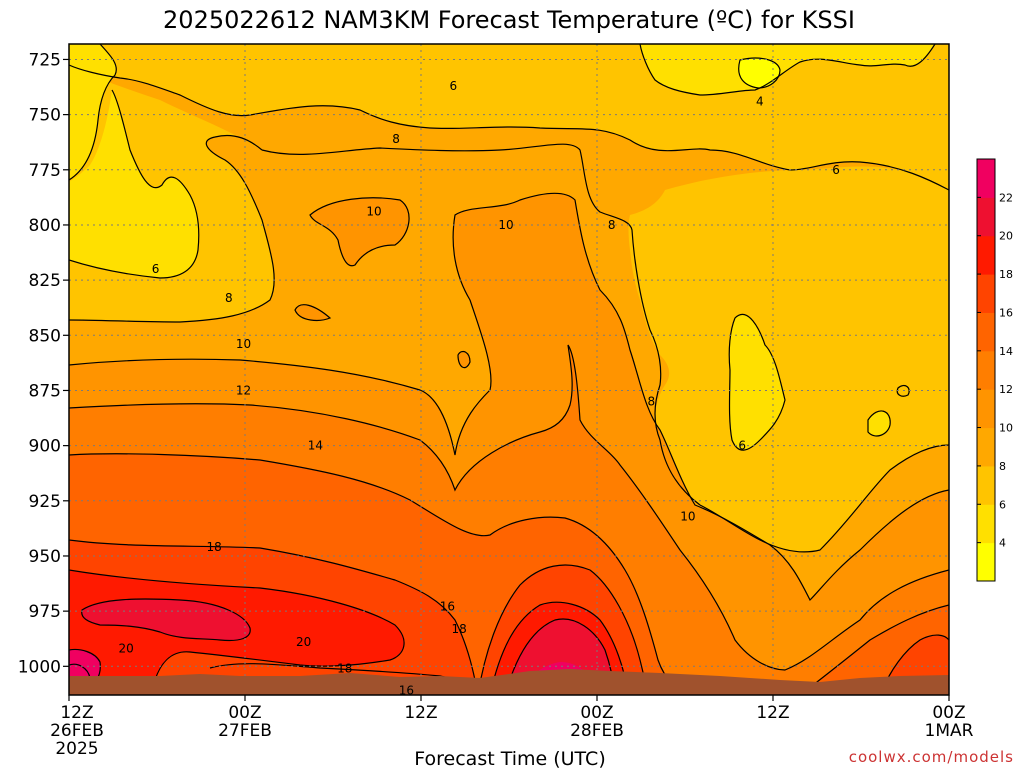 This screenshot has width=1024, height=768. I want to click on y-tick-label: 850, so click(45, 336).